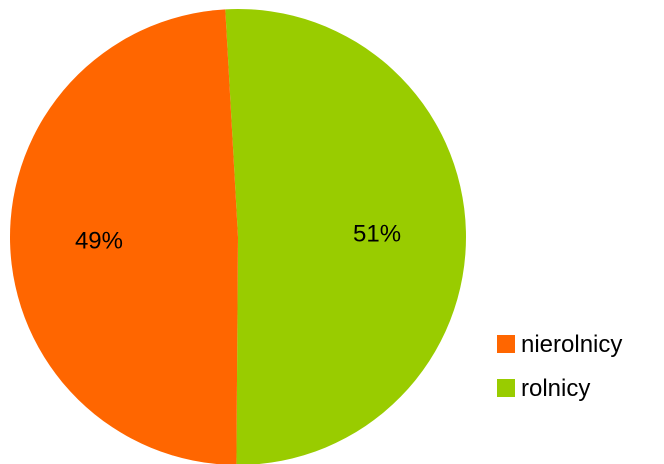  What do you see at coordinates (559, 366) in the screenshot?
I see `legend: nierolnicy rolnicy` at bounding box center [559, 366].